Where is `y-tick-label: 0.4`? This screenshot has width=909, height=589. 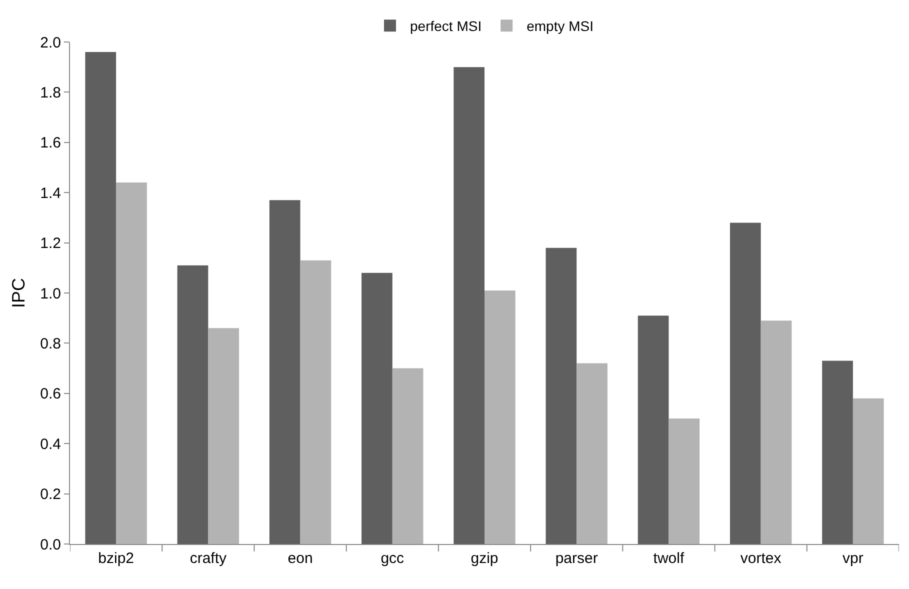 y-tick-label: 0.4 is located at coordinates (50, 444).